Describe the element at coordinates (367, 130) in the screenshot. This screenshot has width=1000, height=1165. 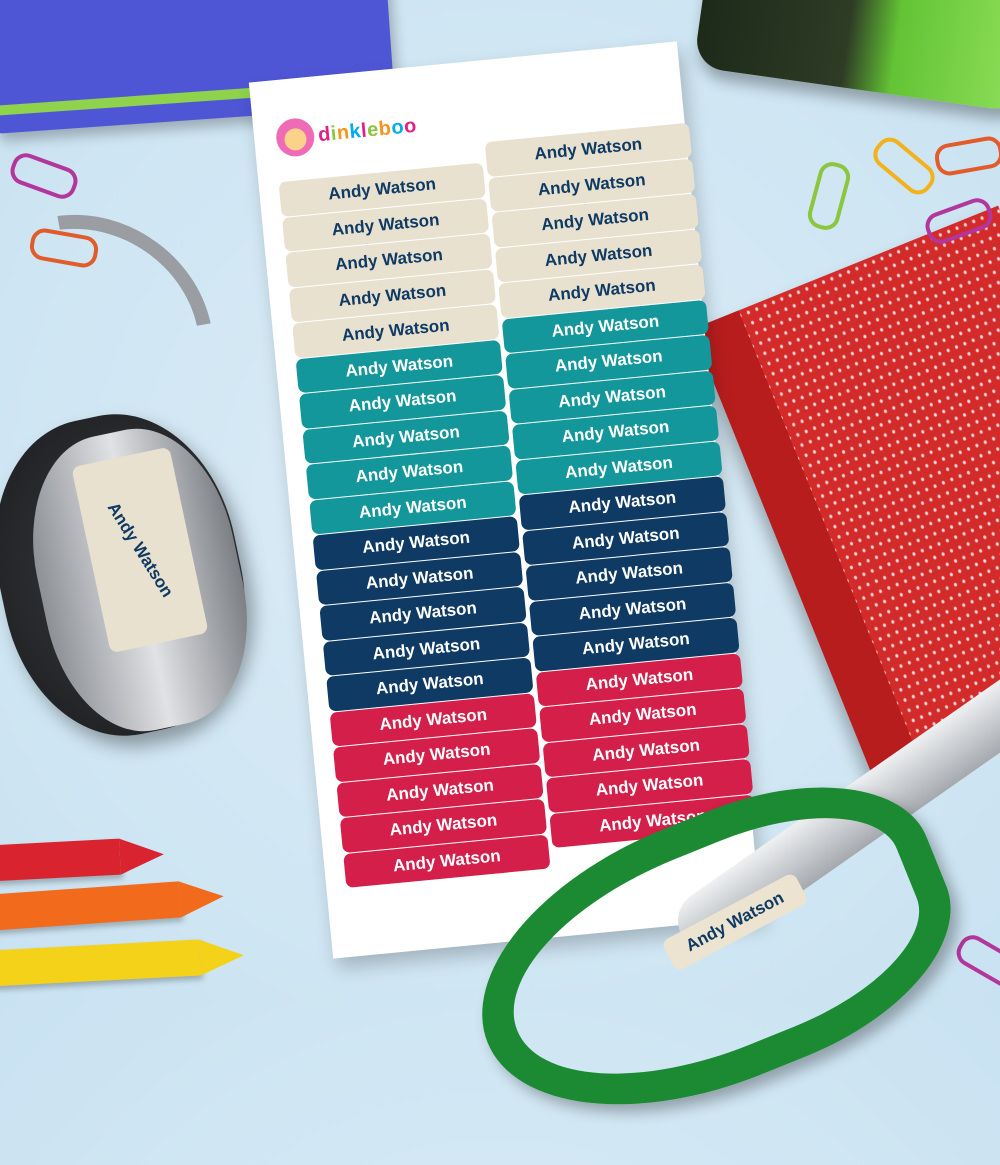
I see `logo-text: dinkleboo` at that location.